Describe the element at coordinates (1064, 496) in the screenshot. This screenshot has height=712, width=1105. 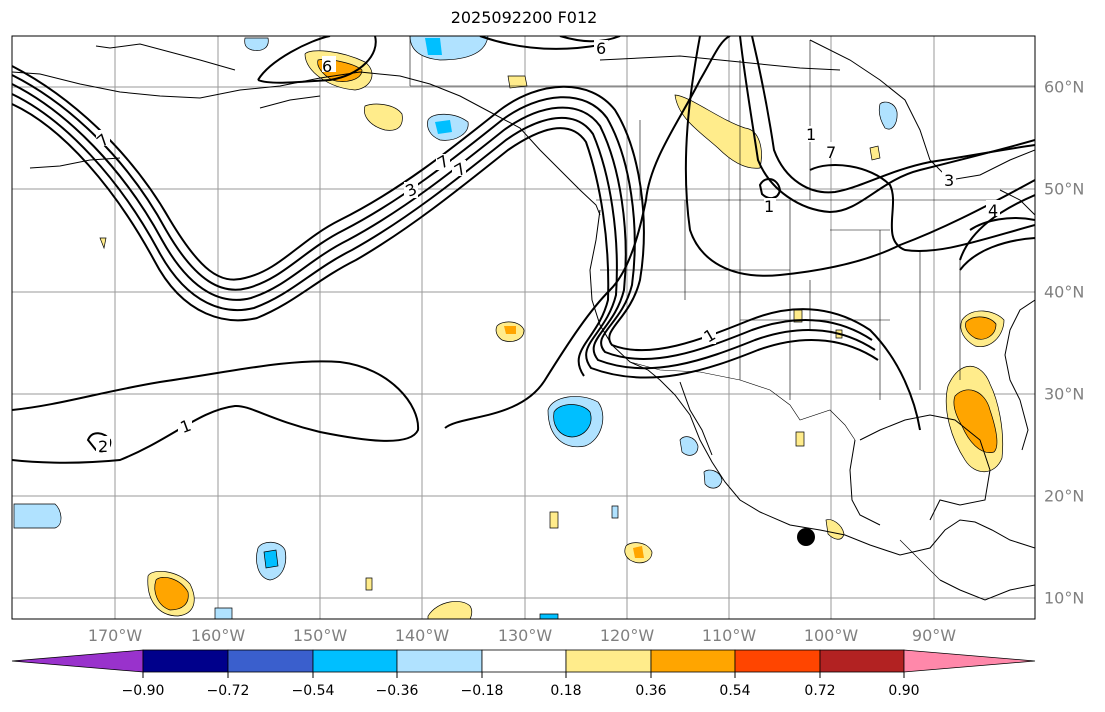
I see `lat-label: 20°N` at that location.